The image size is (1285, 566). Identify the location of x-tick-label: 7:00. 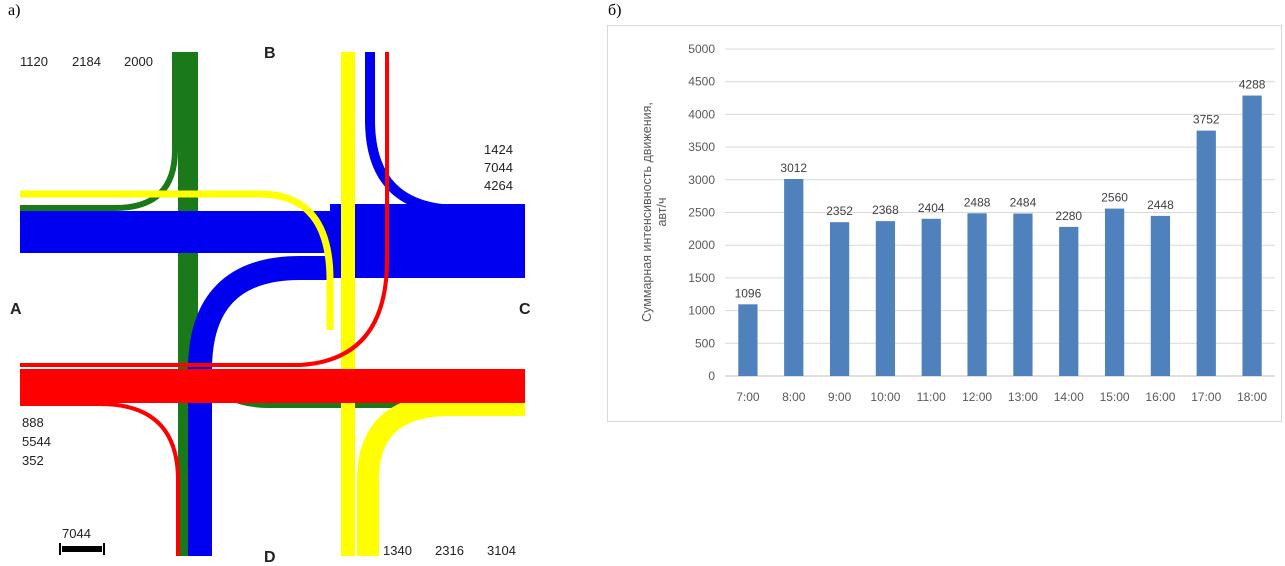
(748, 397).